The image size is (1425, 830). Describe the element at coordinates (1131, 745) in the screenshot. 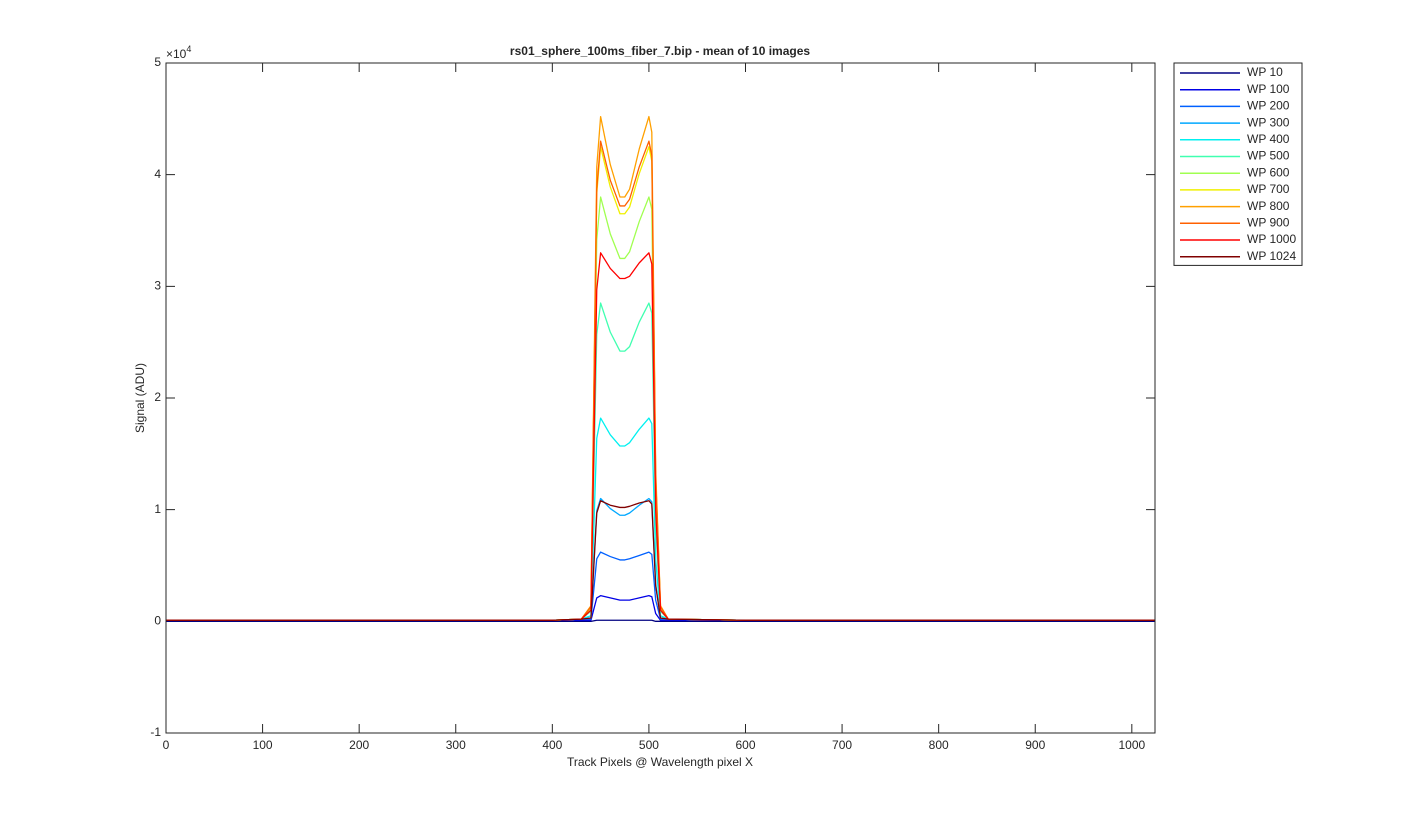

I see `x-tick-label: 1000` at that location.